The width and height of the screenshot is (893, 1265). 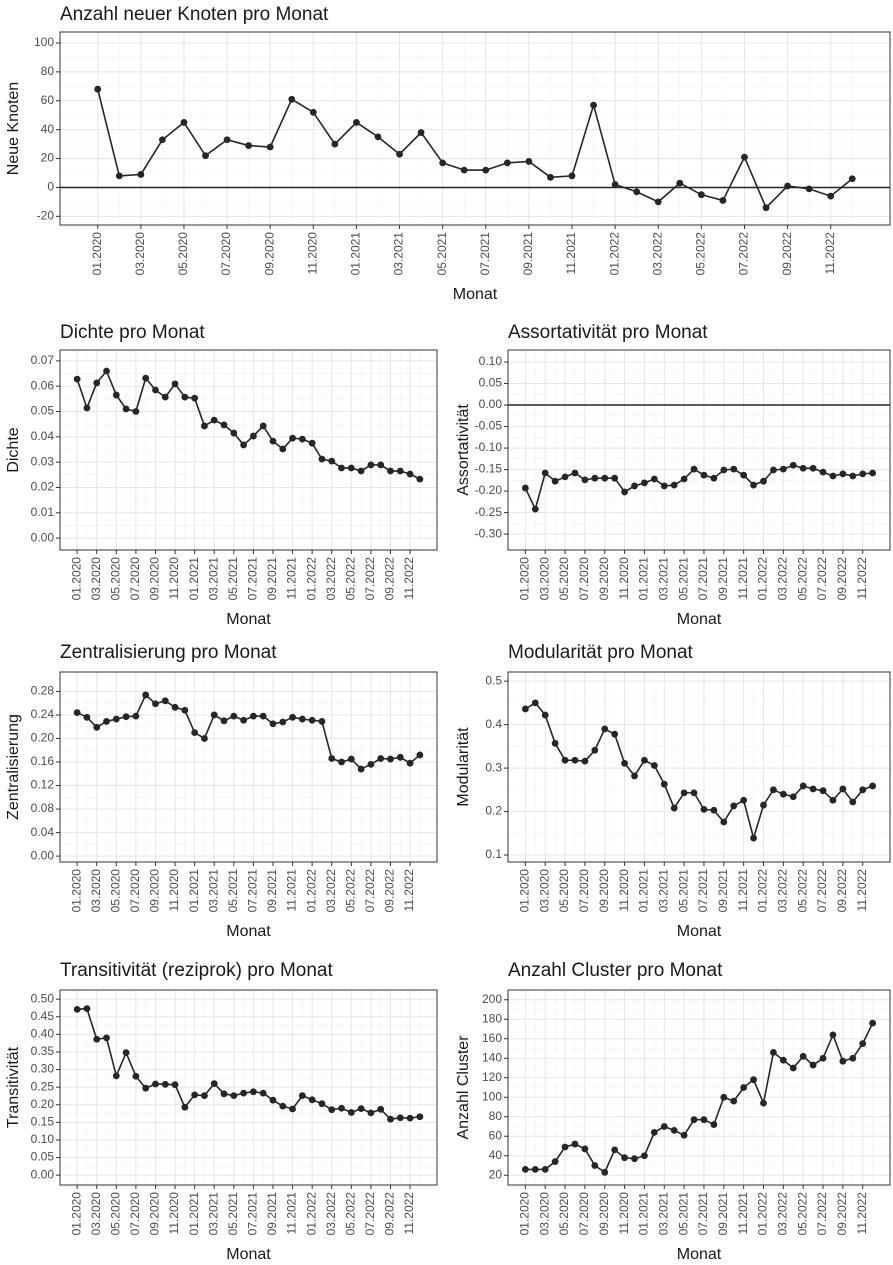 I want to click on chart-title: Transitivität (reziprok) pro Monat, so click(x=196, y=970).